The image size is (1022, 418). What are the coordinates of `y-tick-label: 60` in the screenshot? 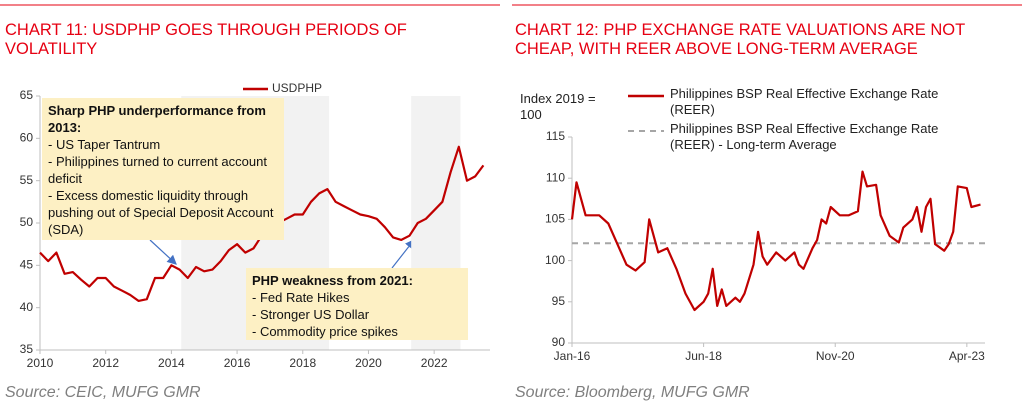 It's located at (27, 138).